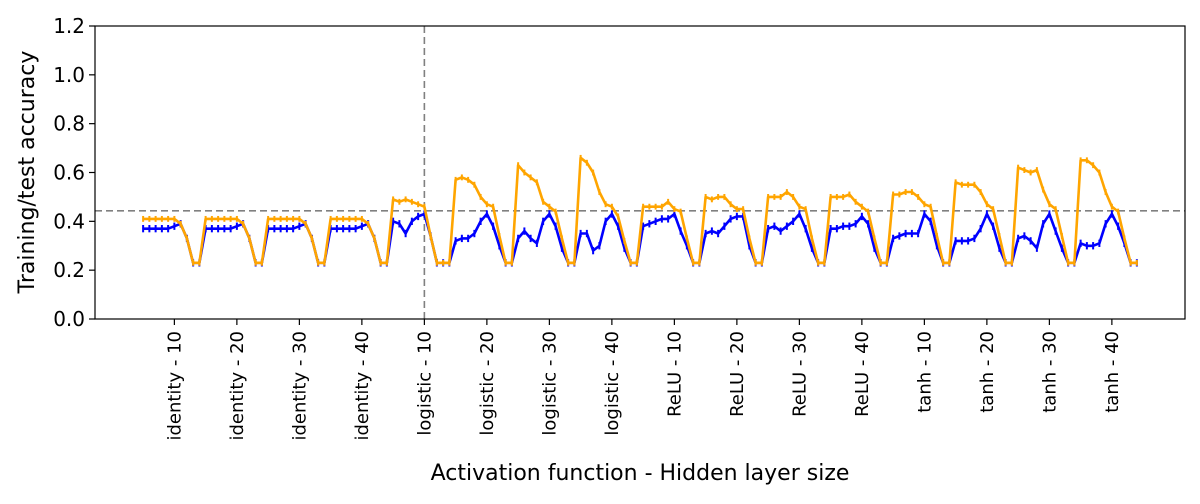 The image size is (1200, 504). What do you see at coordinates (237, 386) in the screenshot?
I see `x-tick-label: identity - 20` at bounding box center [237, 386].